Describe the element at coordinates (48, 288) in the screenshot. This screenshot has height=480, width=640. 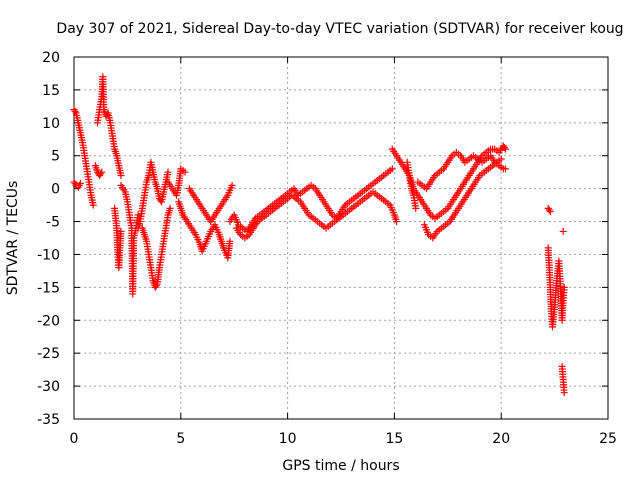
I see `y-tick-label: -15` at that location.